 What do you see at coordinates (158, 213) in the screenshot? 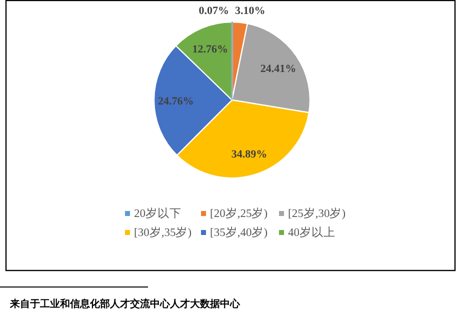
I see `legend-label: 20岁以下` at bounding box center [158, 213].